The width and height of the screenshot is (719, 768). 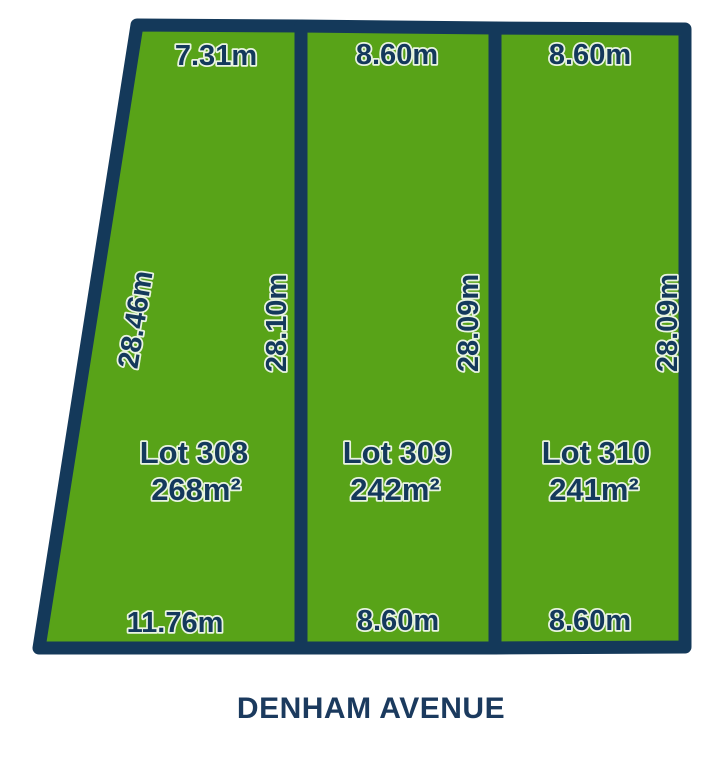 I want to click on lot-310-area: 241m², so click(x=594, y=489).